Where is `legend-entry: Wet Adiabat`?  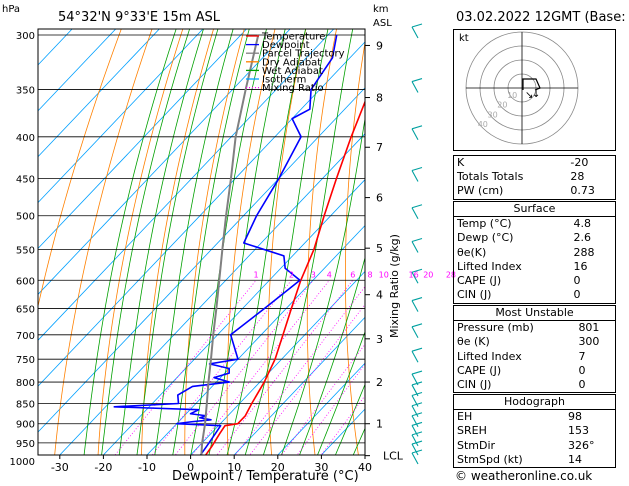
legend-entry: Wet Adiabat is located at coordinates (292, 71).